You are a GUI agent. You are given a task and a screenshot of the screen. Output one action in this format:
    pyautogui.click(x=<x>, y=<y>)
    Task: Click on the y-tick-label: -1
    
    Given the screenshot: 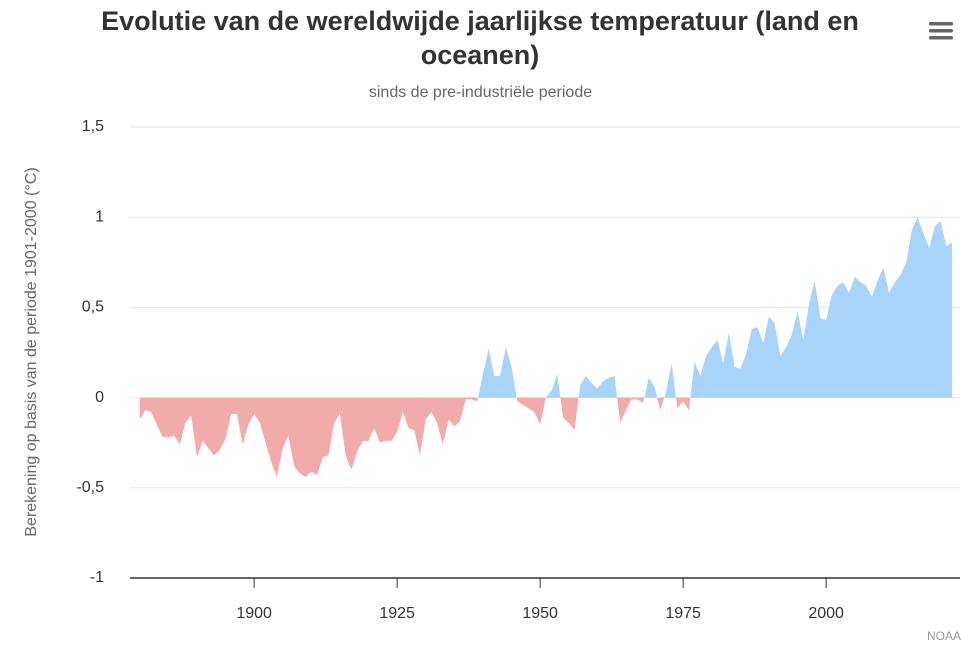 What is the action you would take?
    pyautogui.click(x=97, y=577)
    